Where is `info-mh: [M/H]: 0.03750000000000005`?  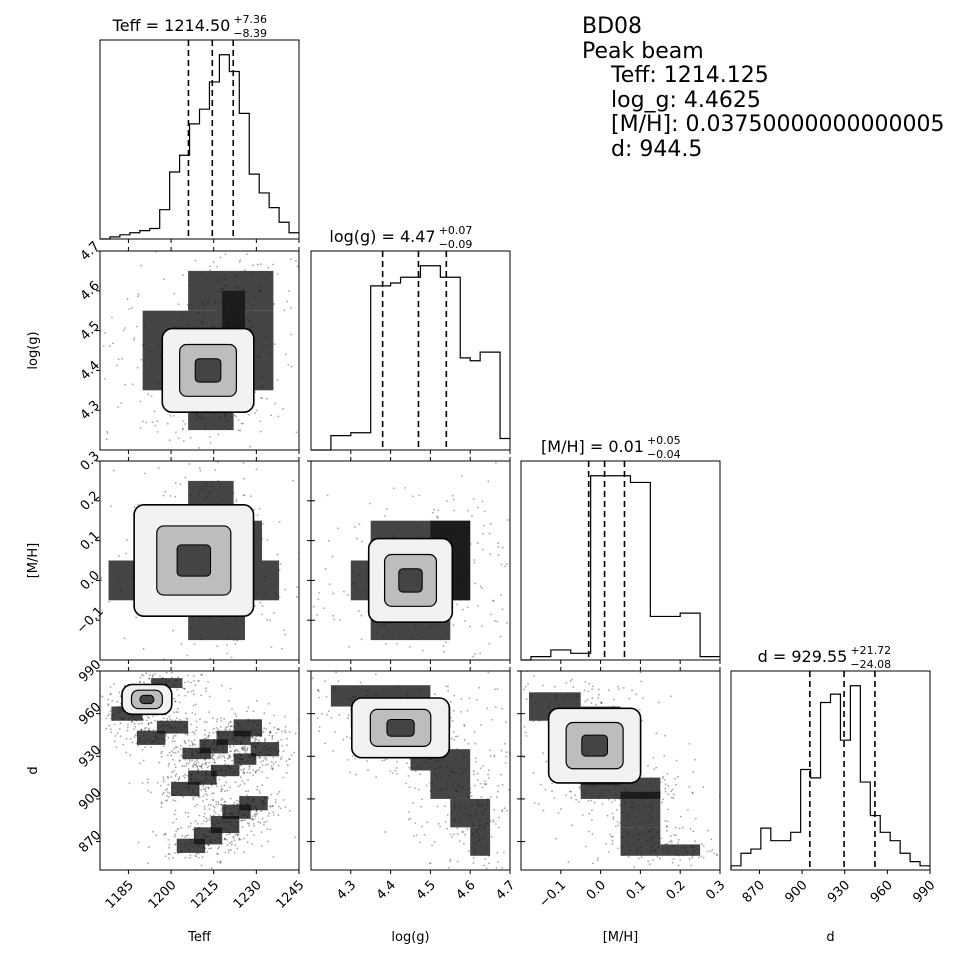 info-mh: [M/H]: 0.03750000000000005 is located at coordinates (778, 124).